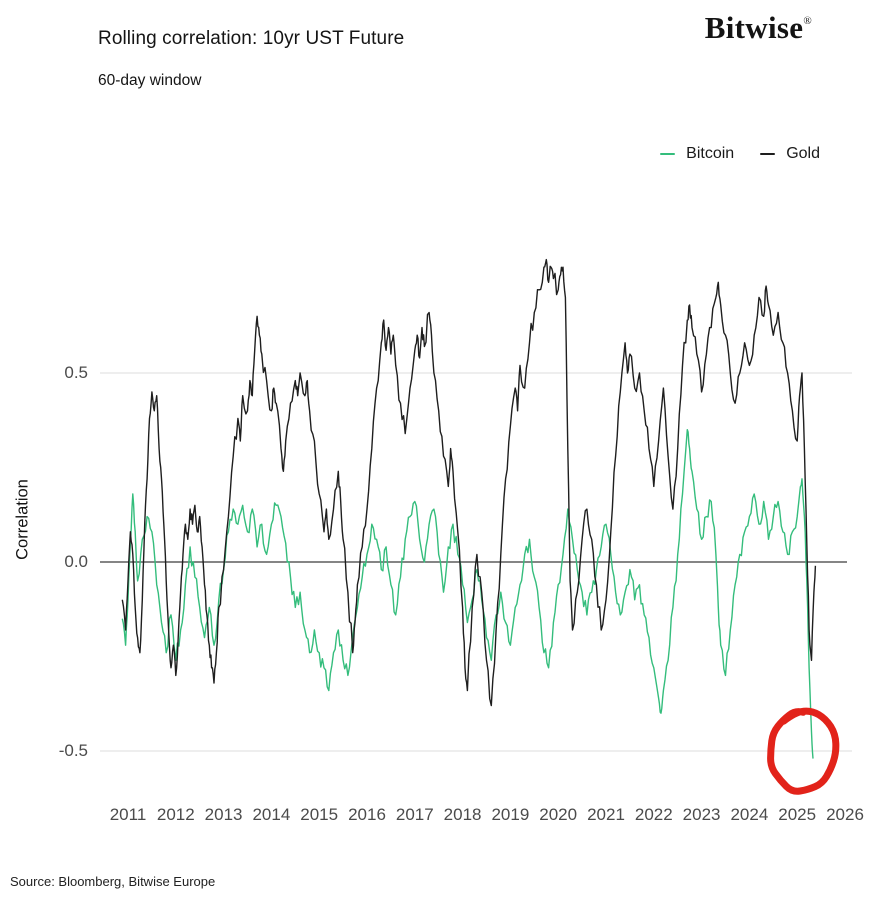 The image size is (876, 900). I want to click on legend-item-gold: Gold, so click(790, 154).